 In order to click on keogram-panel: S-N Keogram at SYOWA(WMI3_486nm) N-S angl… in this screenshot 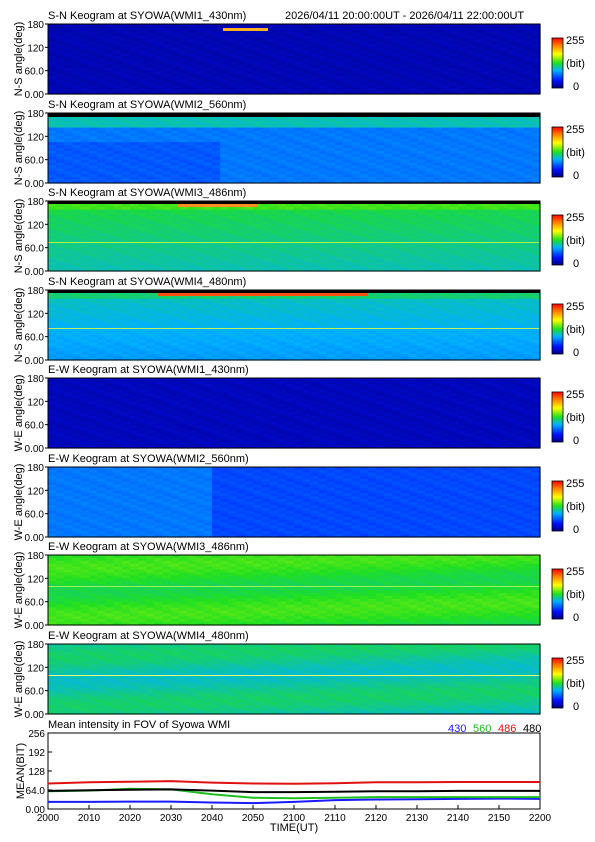, I will do `click(299, 232)`.